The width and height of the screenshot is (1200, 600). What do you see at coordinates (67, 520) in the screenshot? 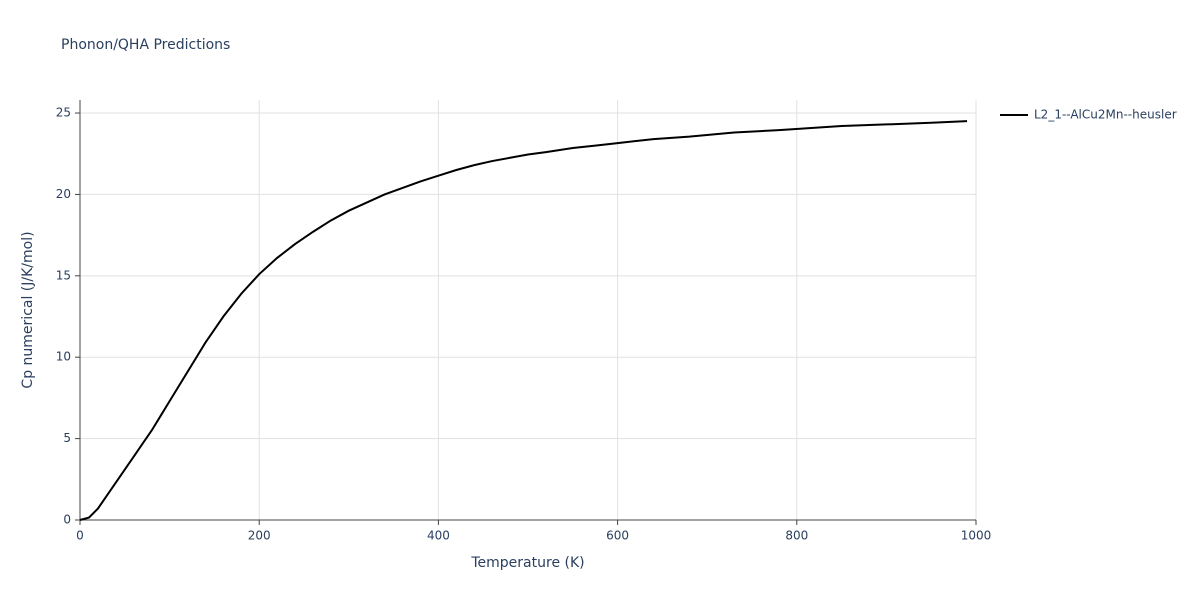
I see `y-tick-label: 0` at bounding box center [67, 520].